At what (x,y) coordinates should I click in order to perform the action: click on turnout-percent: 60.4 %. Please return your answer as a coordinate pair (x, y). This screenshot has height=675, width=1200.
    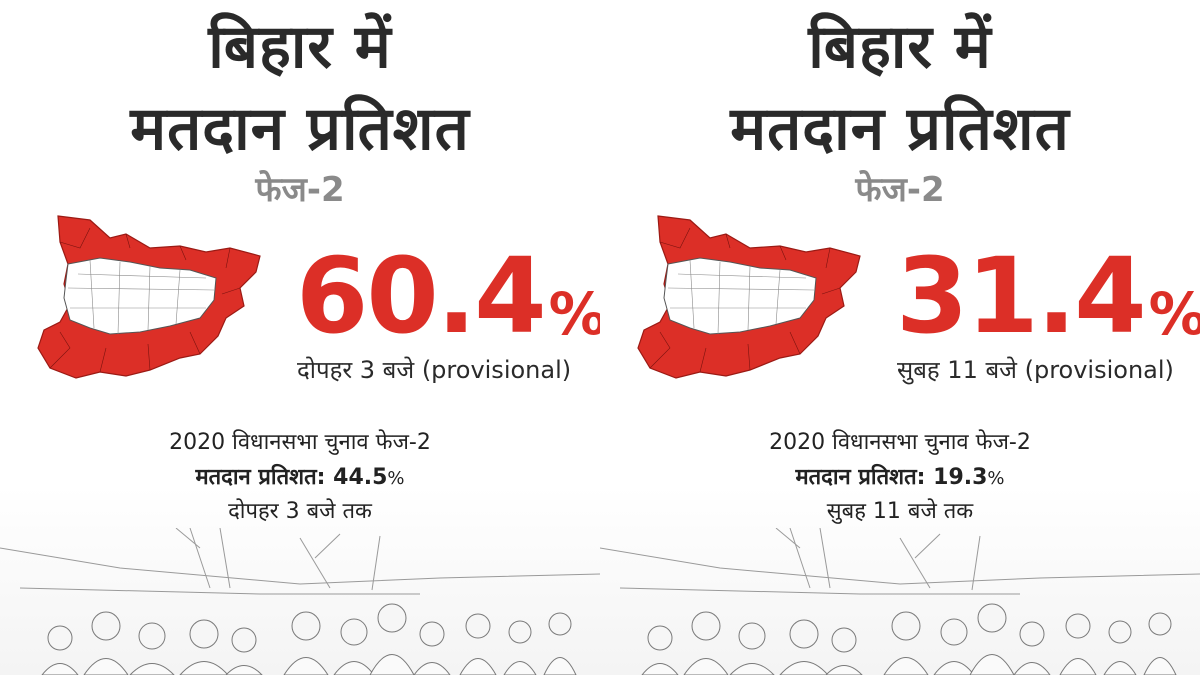
    Looking at the image, I should click on (448, 296).